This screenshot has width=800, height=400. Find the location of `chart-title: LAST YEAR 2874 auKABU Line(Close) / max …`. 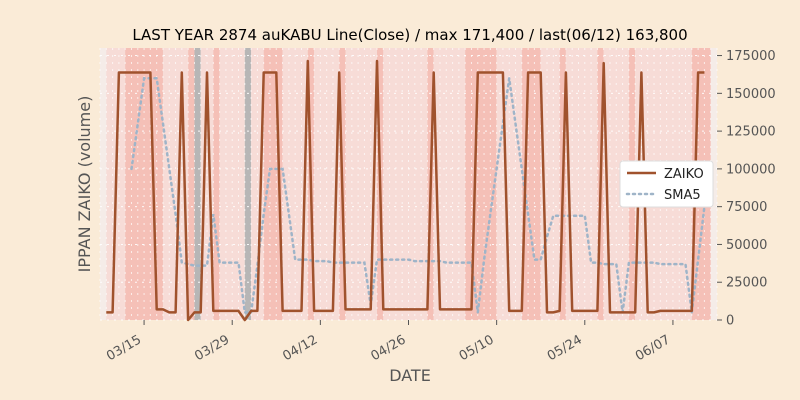

chart-title: LAST YEAR 2874 auKABU Line(Close) / max … is located at coordinates (409, 35).